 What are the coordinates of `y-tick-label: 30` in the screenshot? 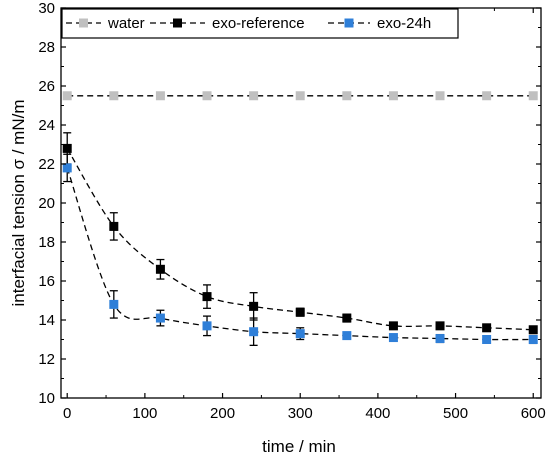 It's located at (46, 8).